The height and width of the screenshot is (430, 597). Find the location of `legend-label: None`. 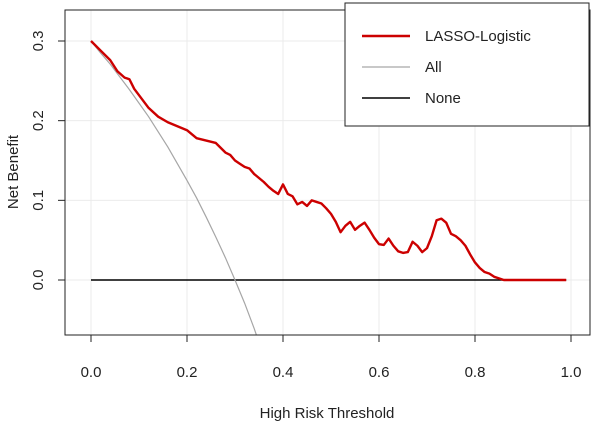

legend-label: None is located at coordinates (443, 98).